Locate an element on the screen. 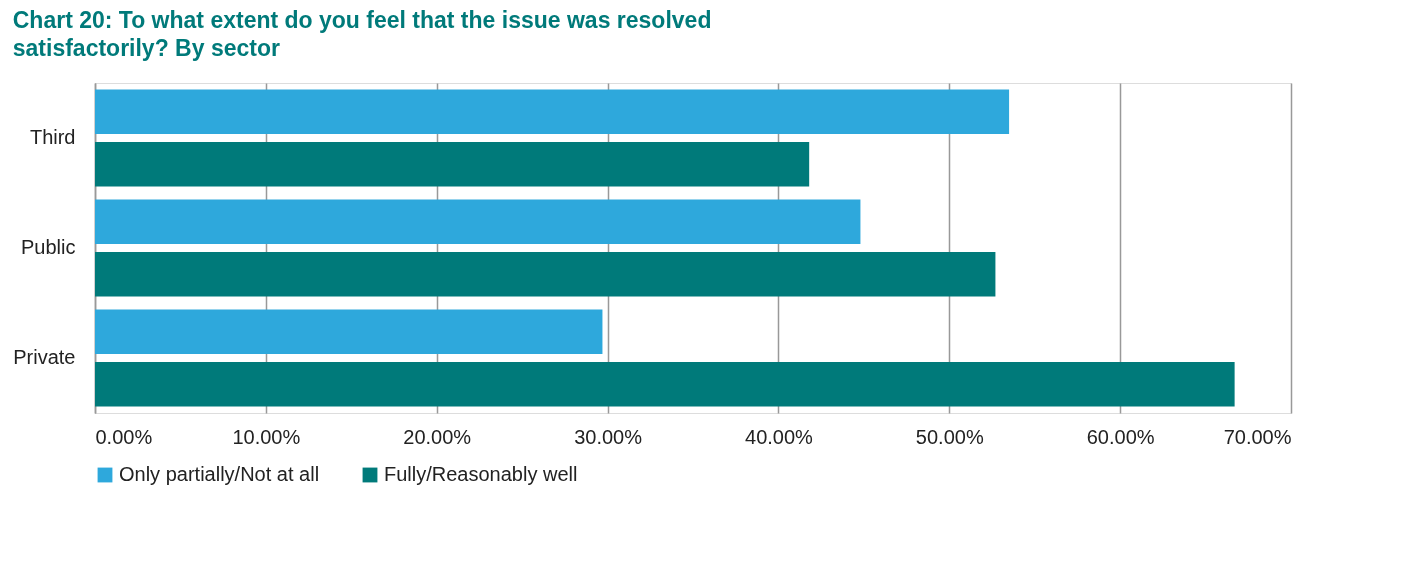  x-tick-label: 30.00% is located at coordinates (608, 436).